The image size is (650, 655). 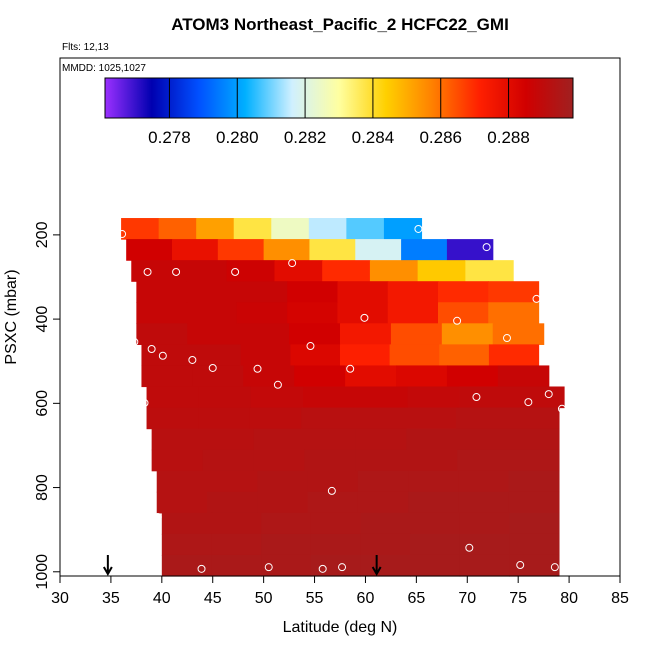 I want to click on x-tick-label: 50, so click(x=264, y=598).